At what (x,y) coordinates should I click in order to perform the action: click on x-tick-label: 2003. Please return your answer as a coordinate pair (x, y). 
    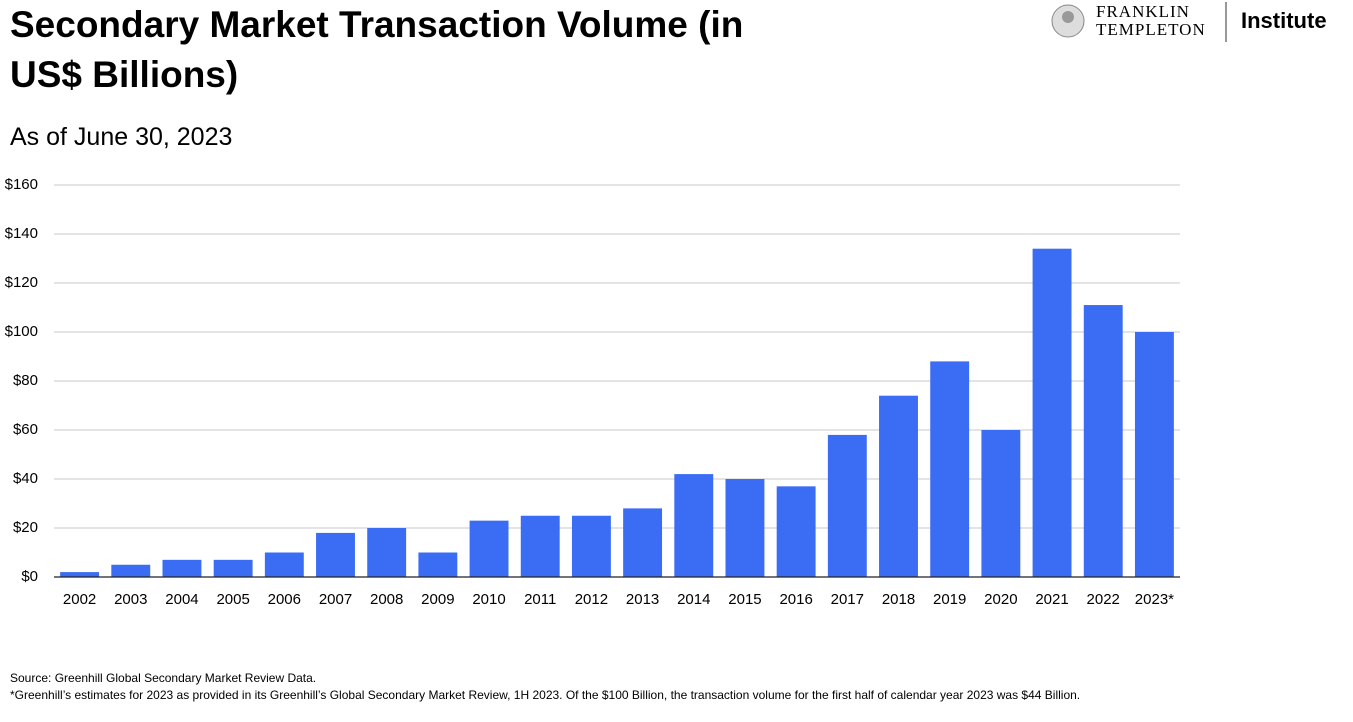
    Looking at the image, I should click on (130, 599).